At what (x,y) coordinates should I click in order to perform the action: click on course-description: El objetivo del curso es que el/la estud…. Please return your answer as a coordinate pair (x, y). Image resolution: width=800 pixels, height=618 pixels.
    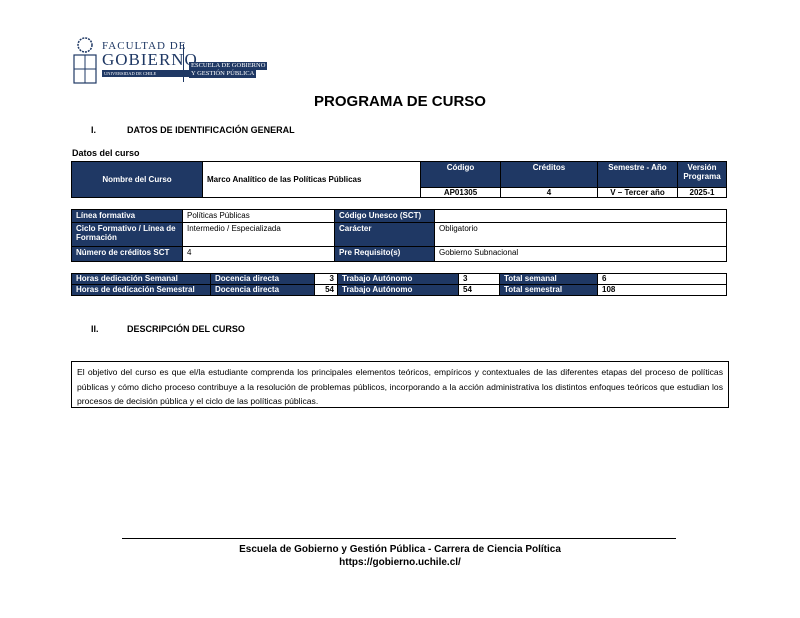
    Looking at the image, I should click on (400, 384).